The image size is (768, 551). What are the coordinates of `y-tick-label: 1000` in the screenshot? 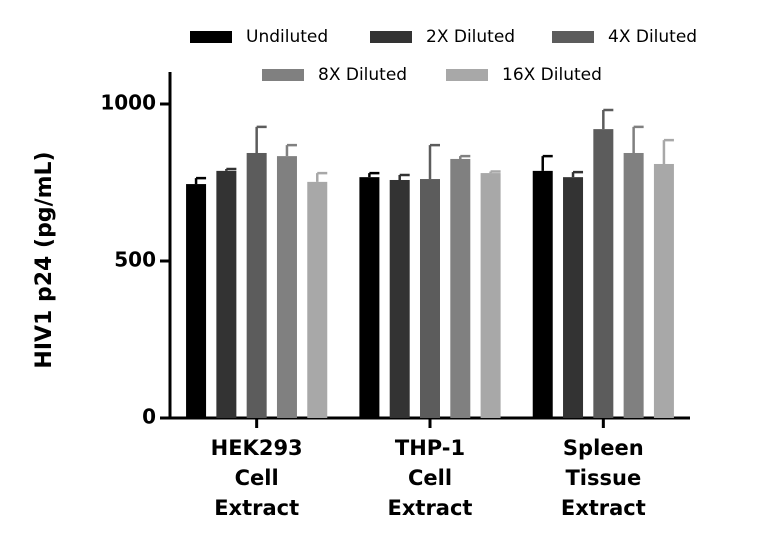 It's located at (128, 103).